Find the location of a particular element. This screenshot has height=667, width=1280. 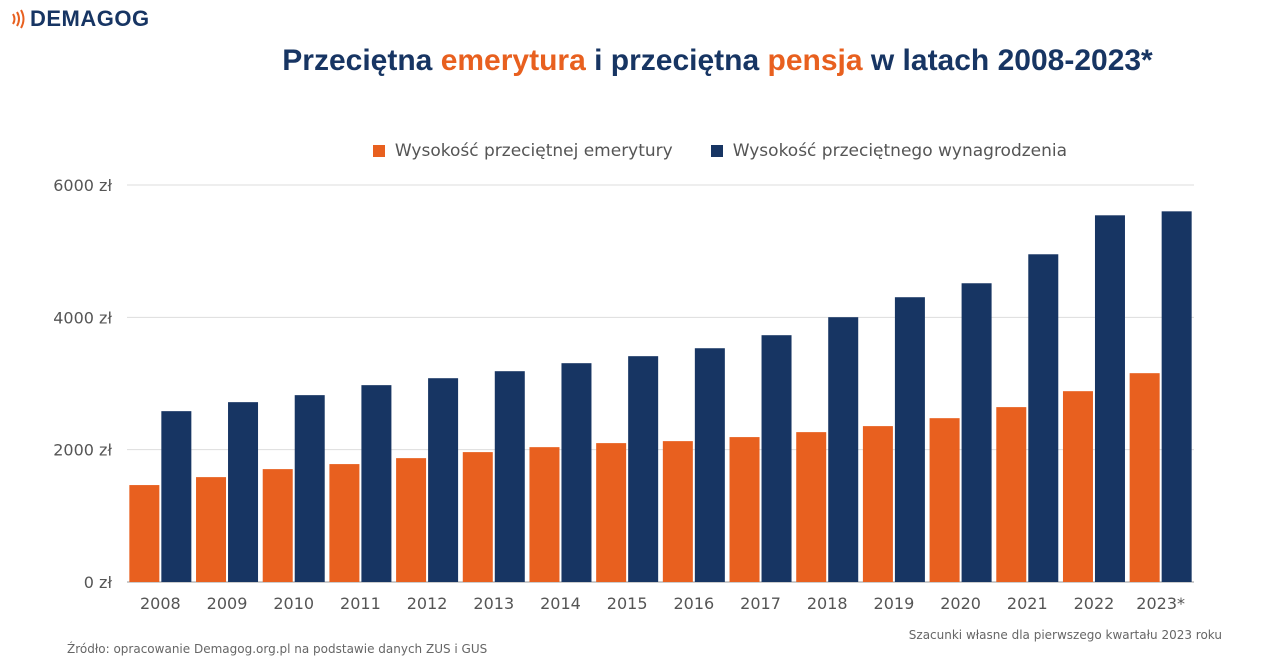

y-tick-label: 4000 zł is located at coordinates (82, 317).